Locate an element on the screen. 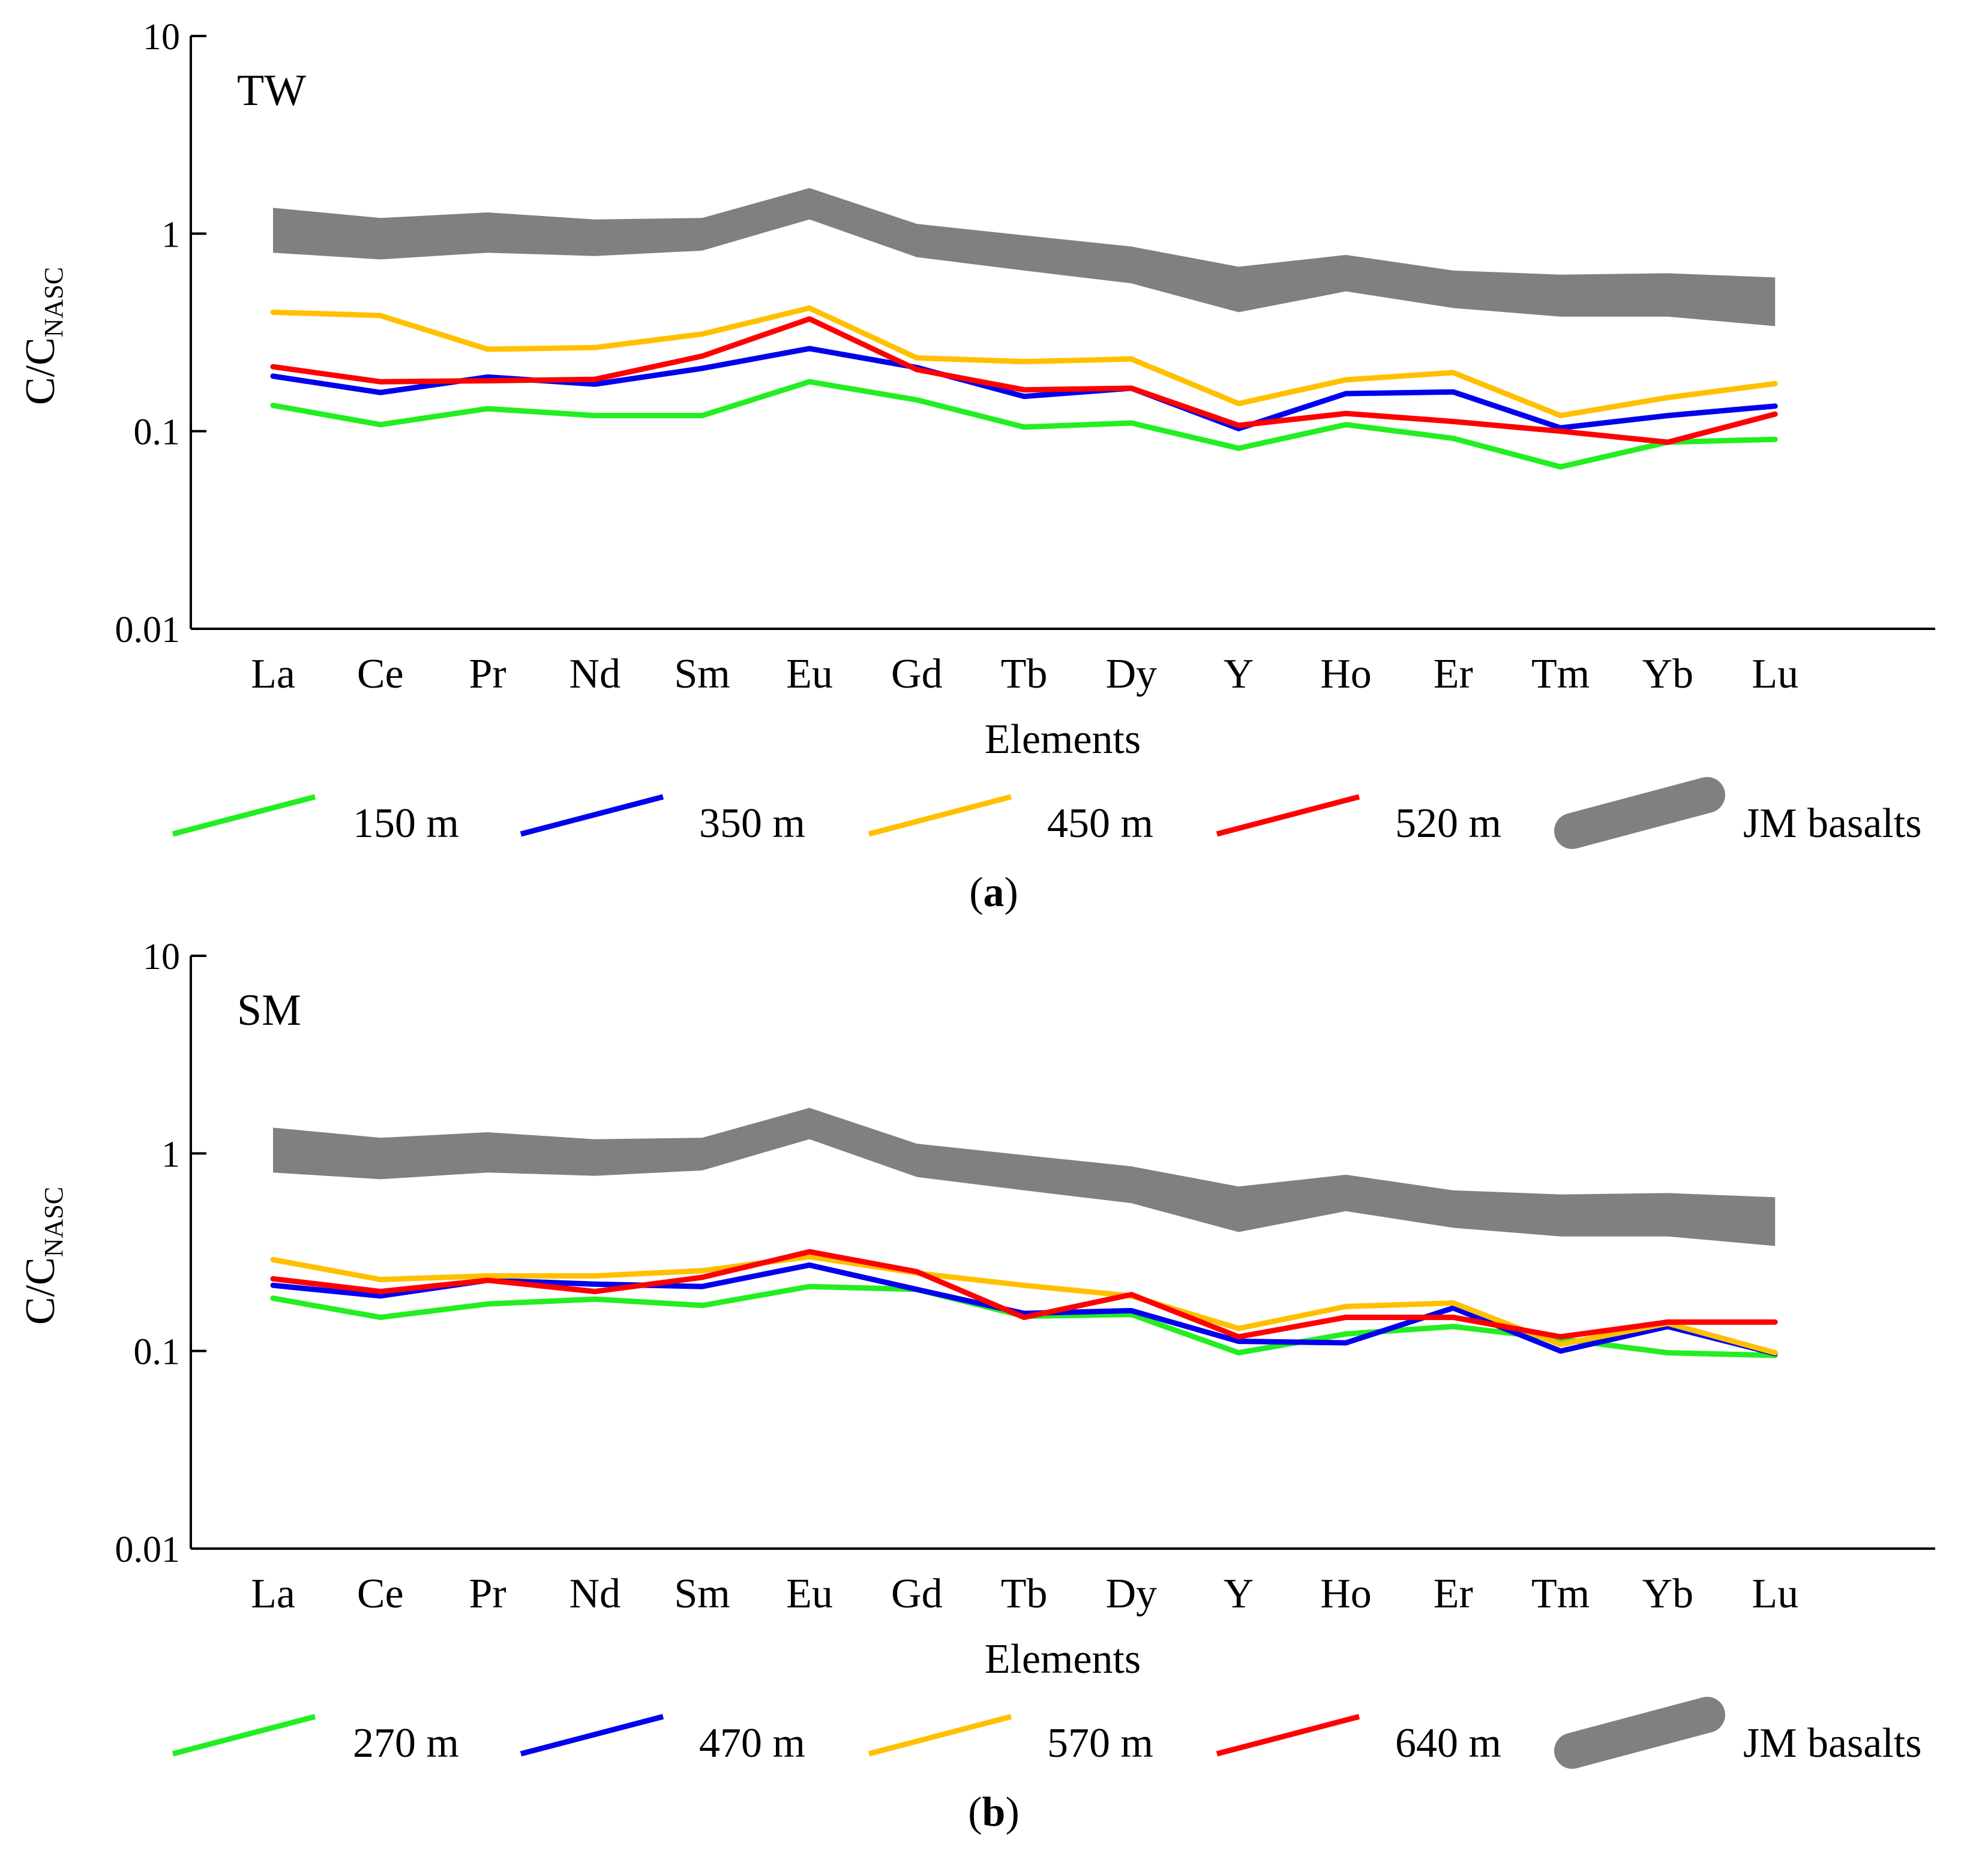 The height and width of the screenshot is (1857, 1988). legend-item-series-2: 350 m is located at coordinates (662, 820).